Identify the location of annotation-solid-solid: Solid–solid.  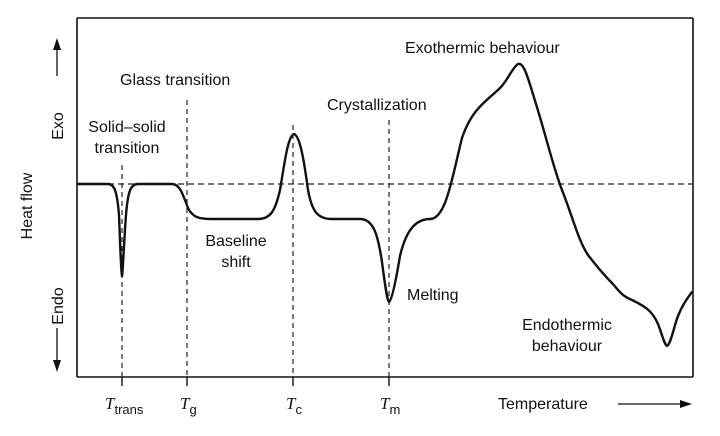
(126, 127).